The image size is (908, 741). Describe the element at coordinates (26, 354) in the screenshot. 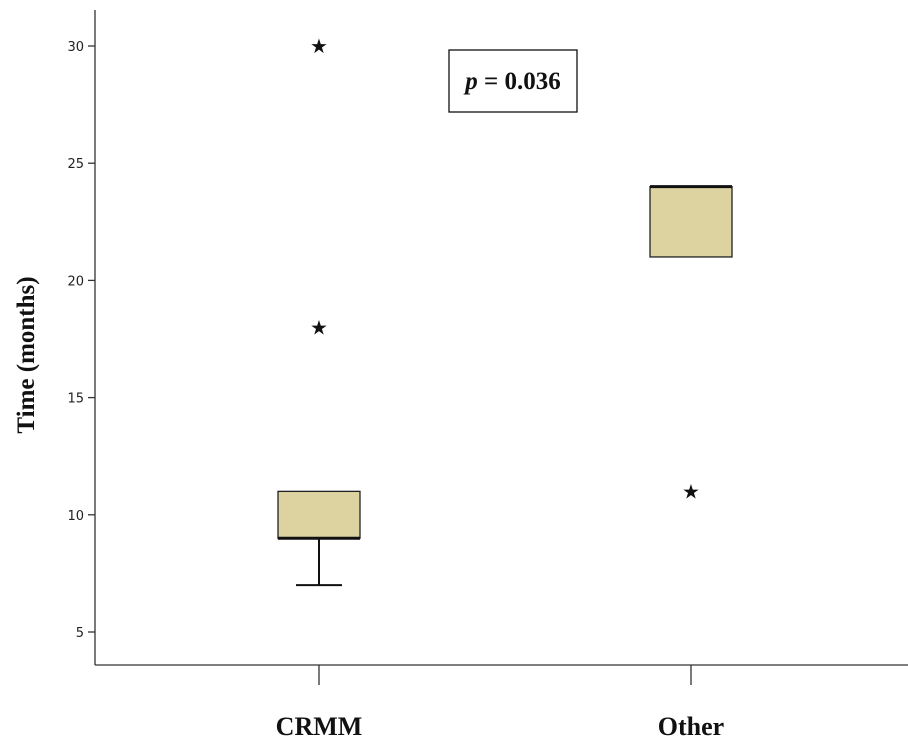

I see `y-axis-title: Time (months)` at that location.